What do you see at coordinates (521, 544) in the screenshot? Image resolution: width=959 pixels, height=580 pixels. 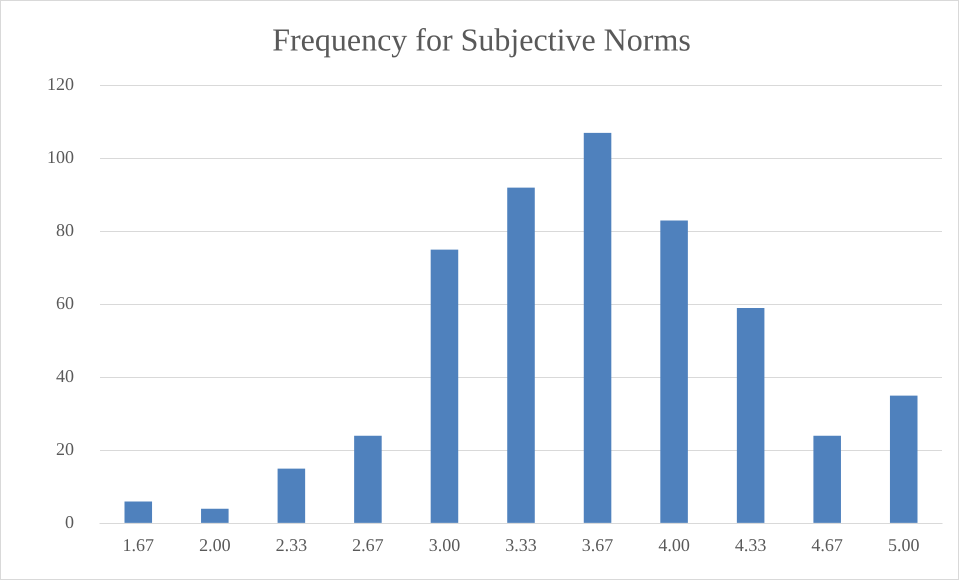 I see `x-tick-label: 3.33` at bounding box center [521, 544].